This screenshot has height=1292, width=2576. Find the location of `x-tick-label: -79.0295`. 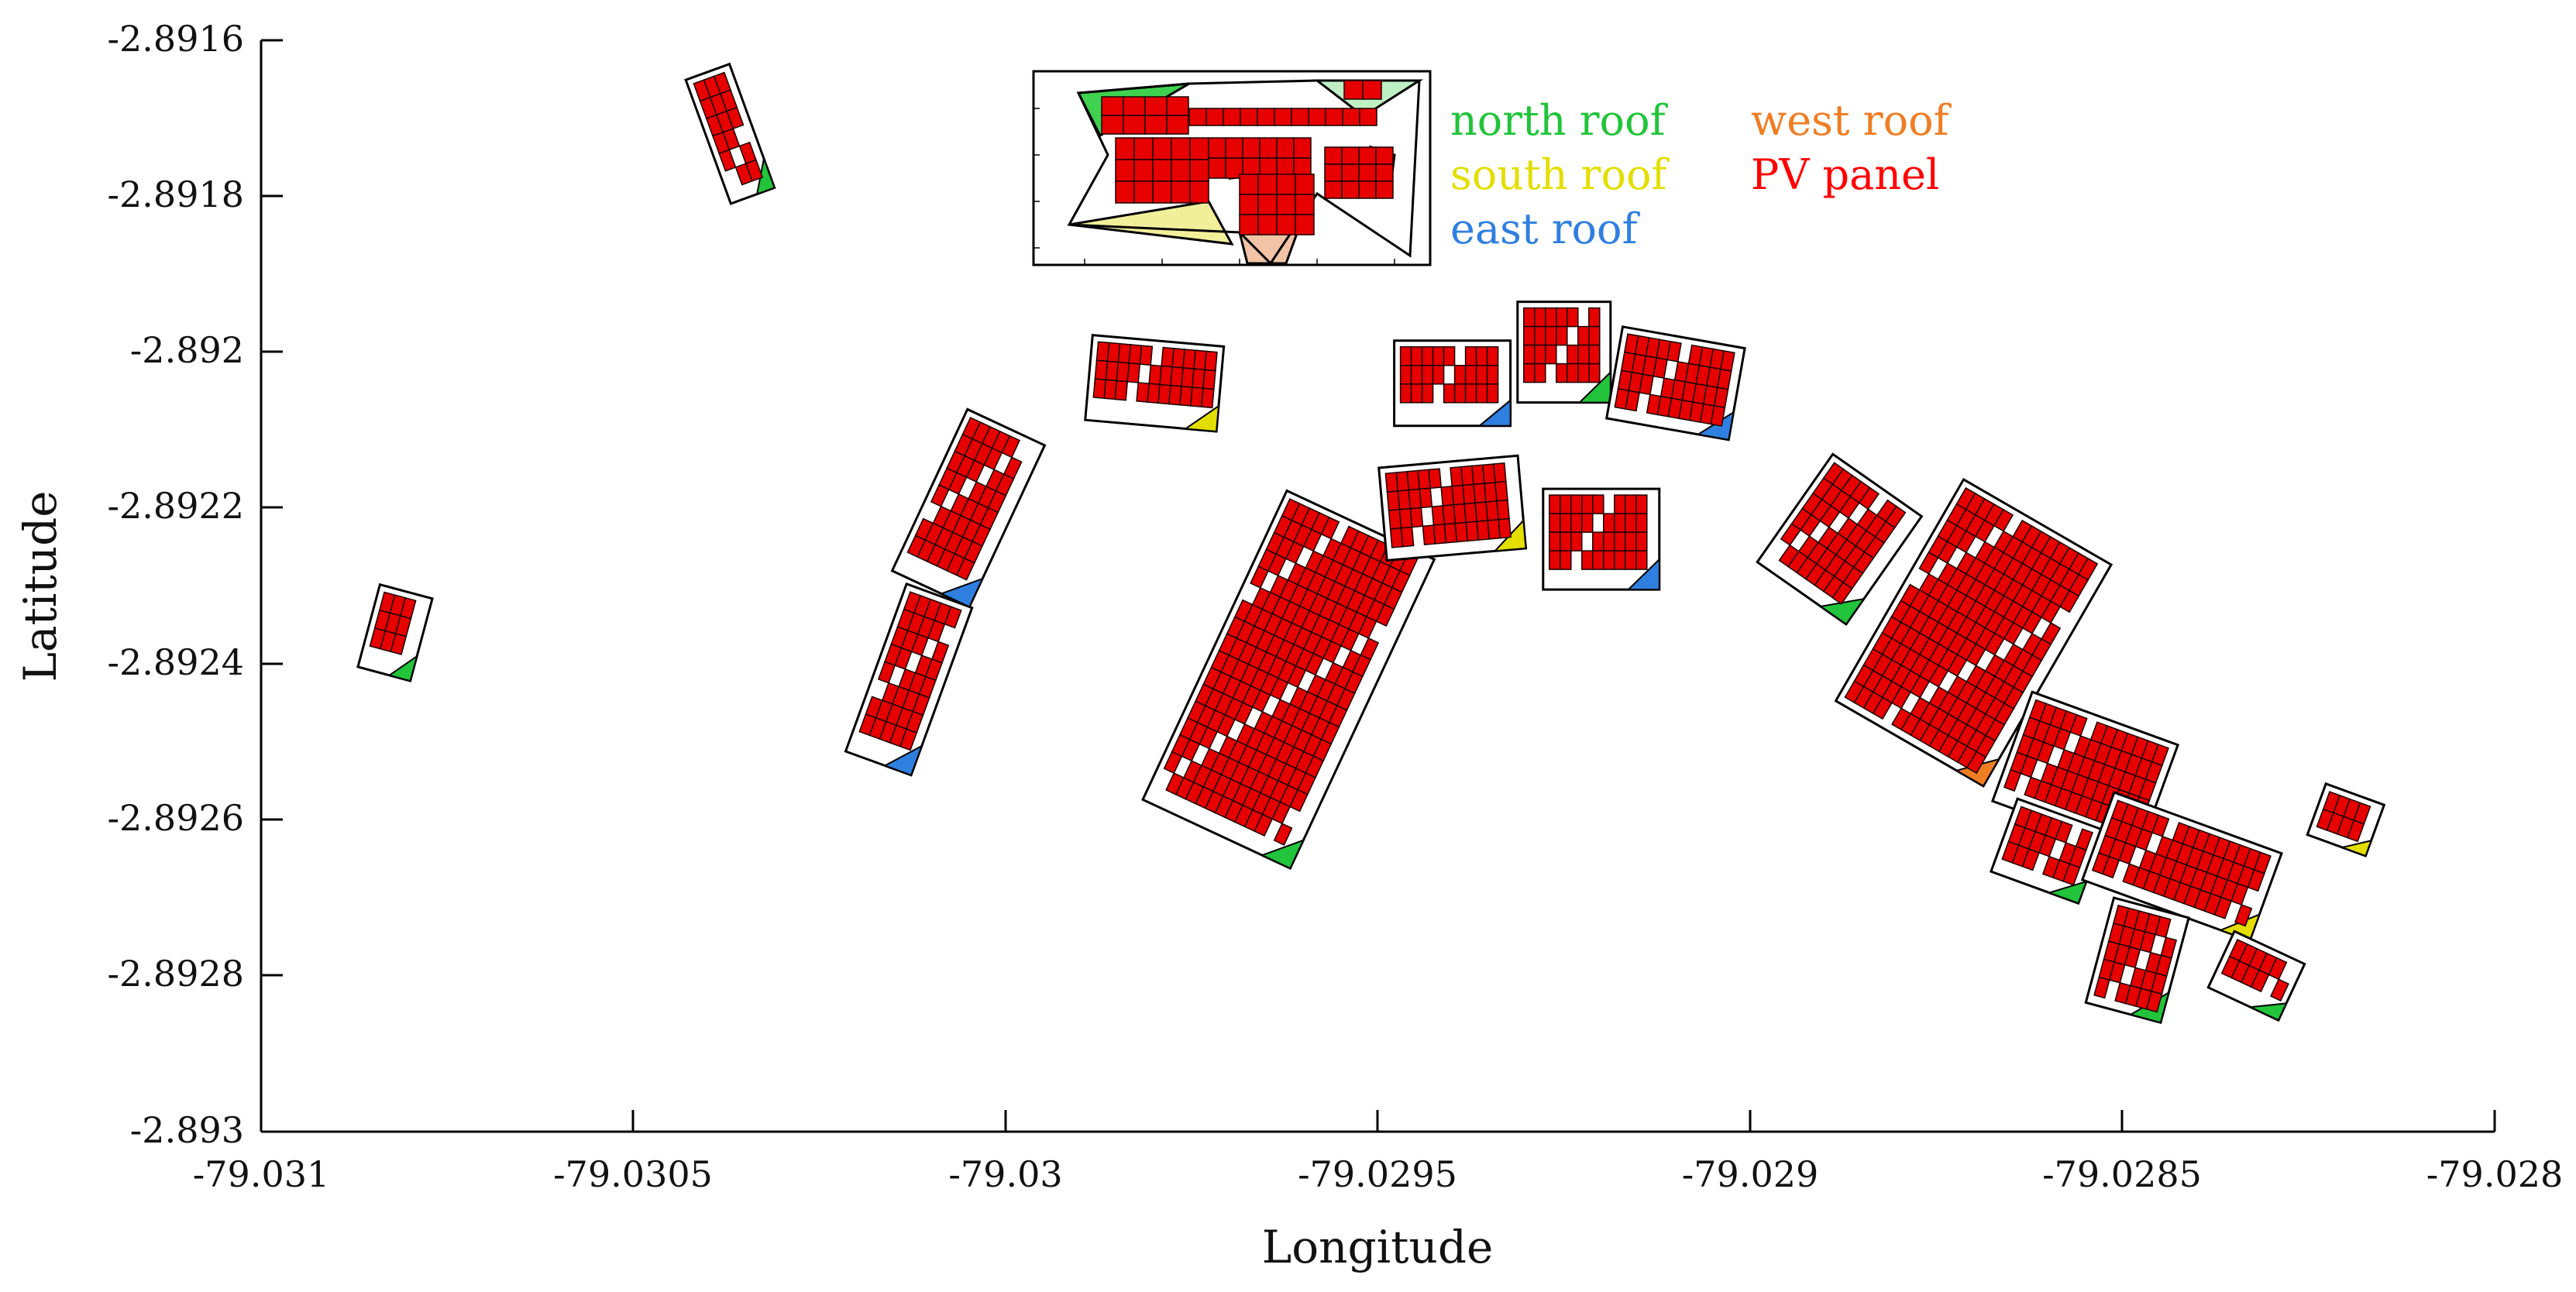

x-tick-label: -79.0295 is located at coordinates (1377, 1174).